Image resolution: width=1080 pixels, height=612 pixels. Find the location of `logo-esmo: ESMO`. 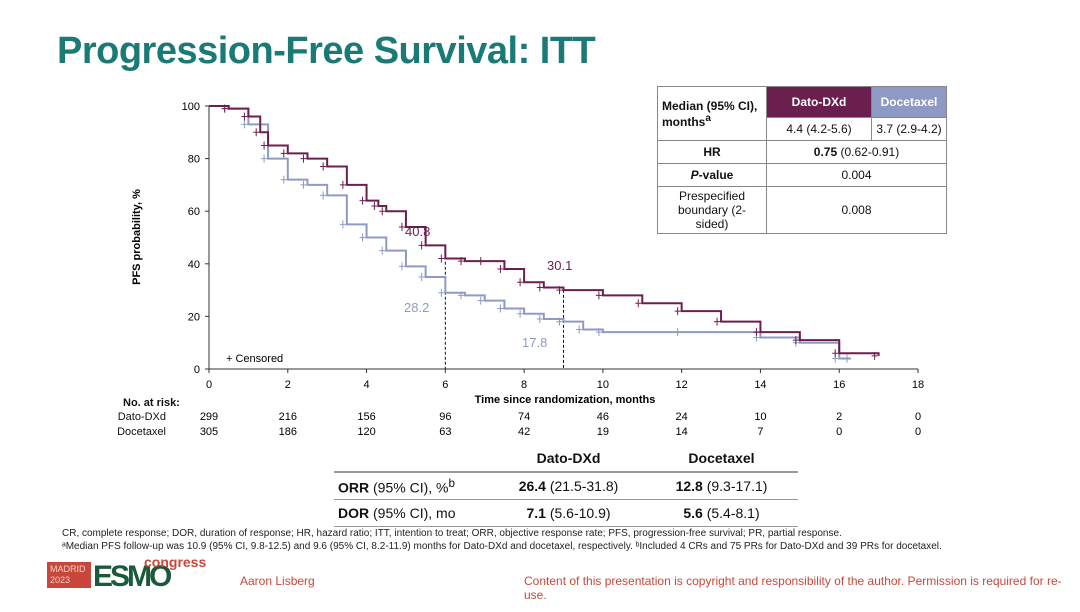

logo-esmo: ESMO is located at coordinates (132, 576).